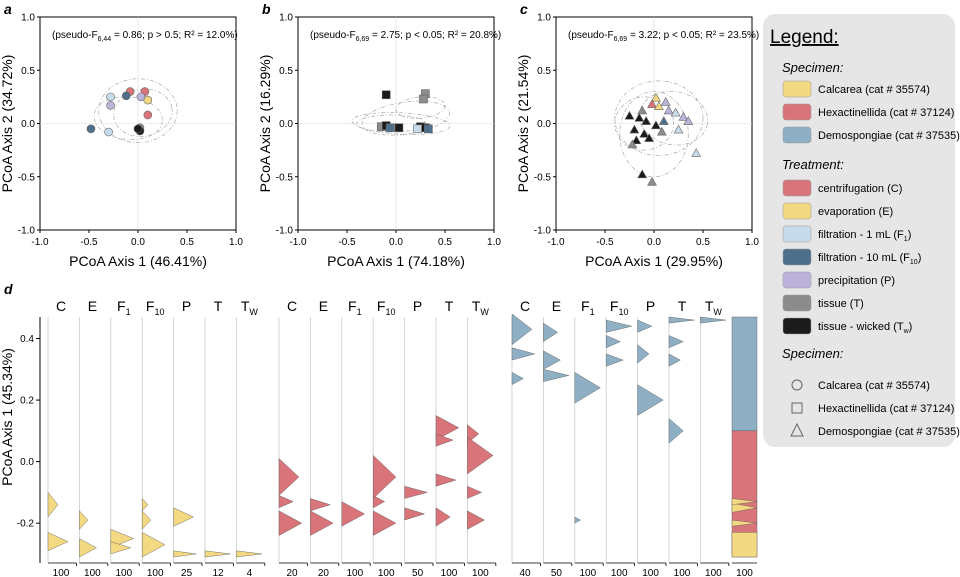 The image size is (960, 577). I want to click on column-x-max: 12, so click(218, 572).